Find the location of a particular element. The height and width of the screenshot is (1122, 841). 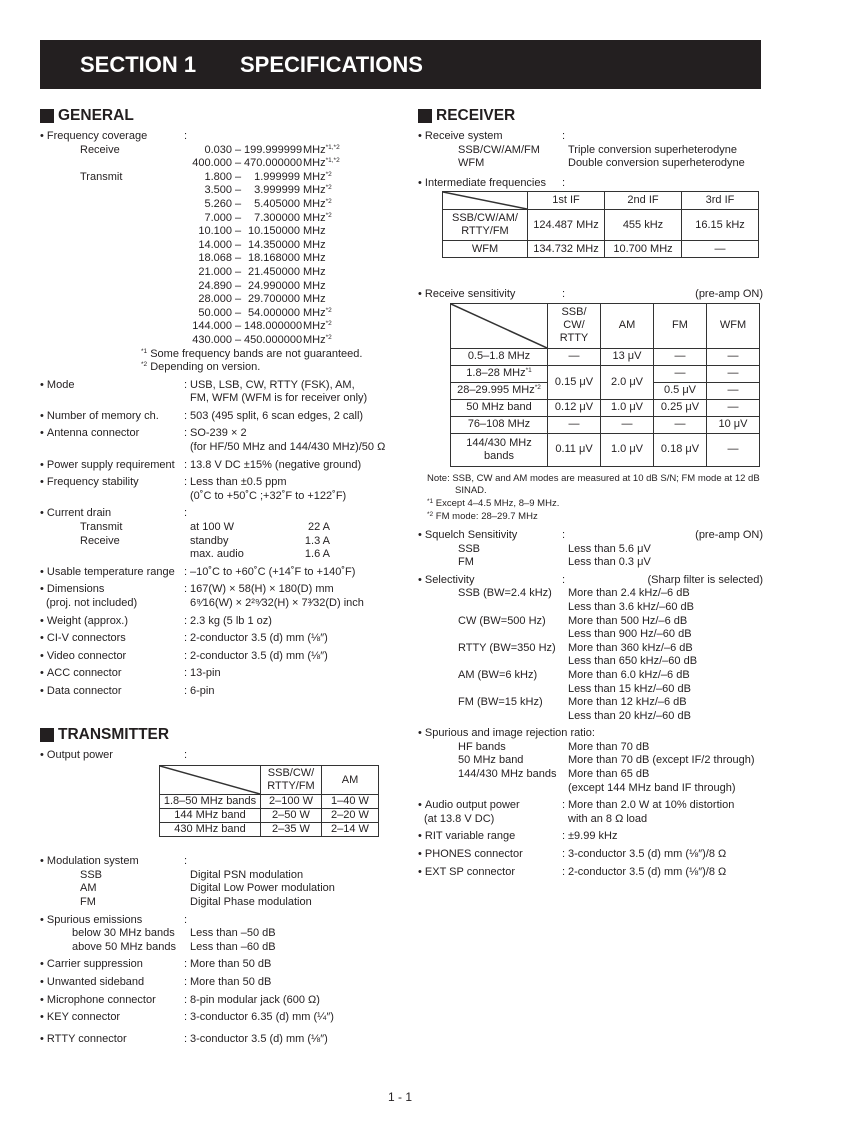

spec-value-line: 3-conductor 3.5 (d) mm (⅛″) is located at coordinates (259, 1038).